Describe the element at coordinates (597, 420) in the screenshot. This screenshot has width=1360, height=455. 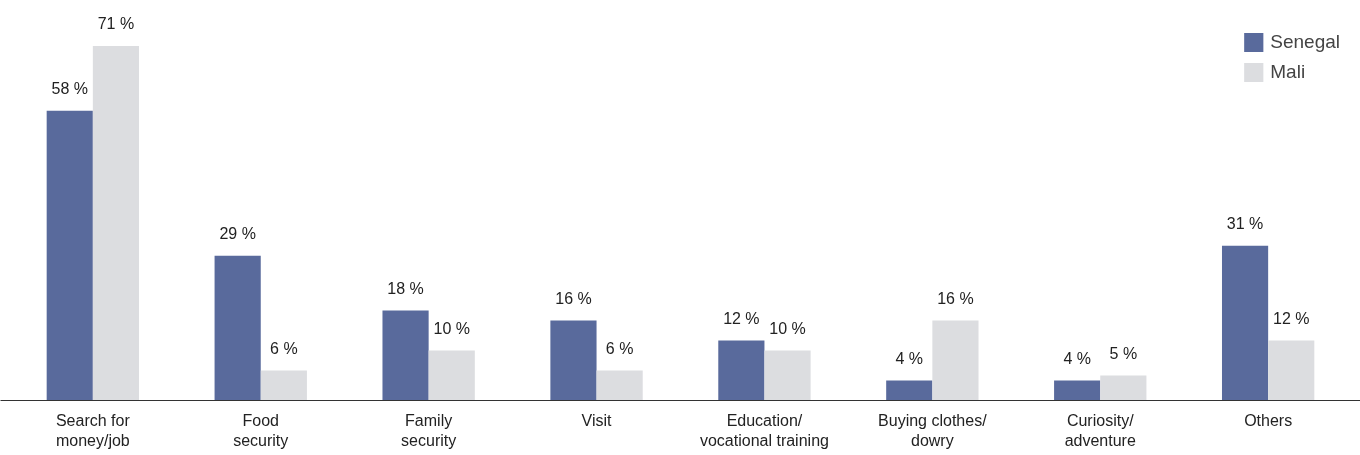
I see `x-tick-label: Visit` at that location.